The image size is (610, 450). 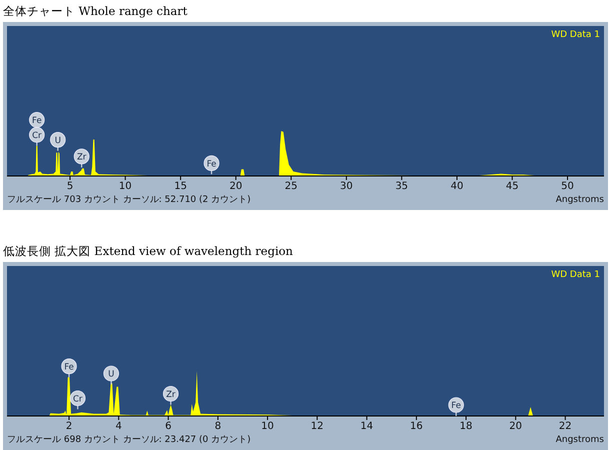 What do you see at coordinates (180, 186) in the screenshot?
I see `x-tick-label: 15` at bounding box center [180, 186].